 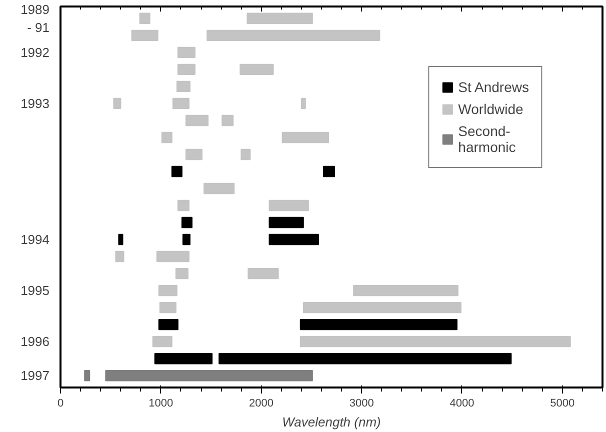 I want to click on x-tick-label: 0, so click(x=60, y=404).